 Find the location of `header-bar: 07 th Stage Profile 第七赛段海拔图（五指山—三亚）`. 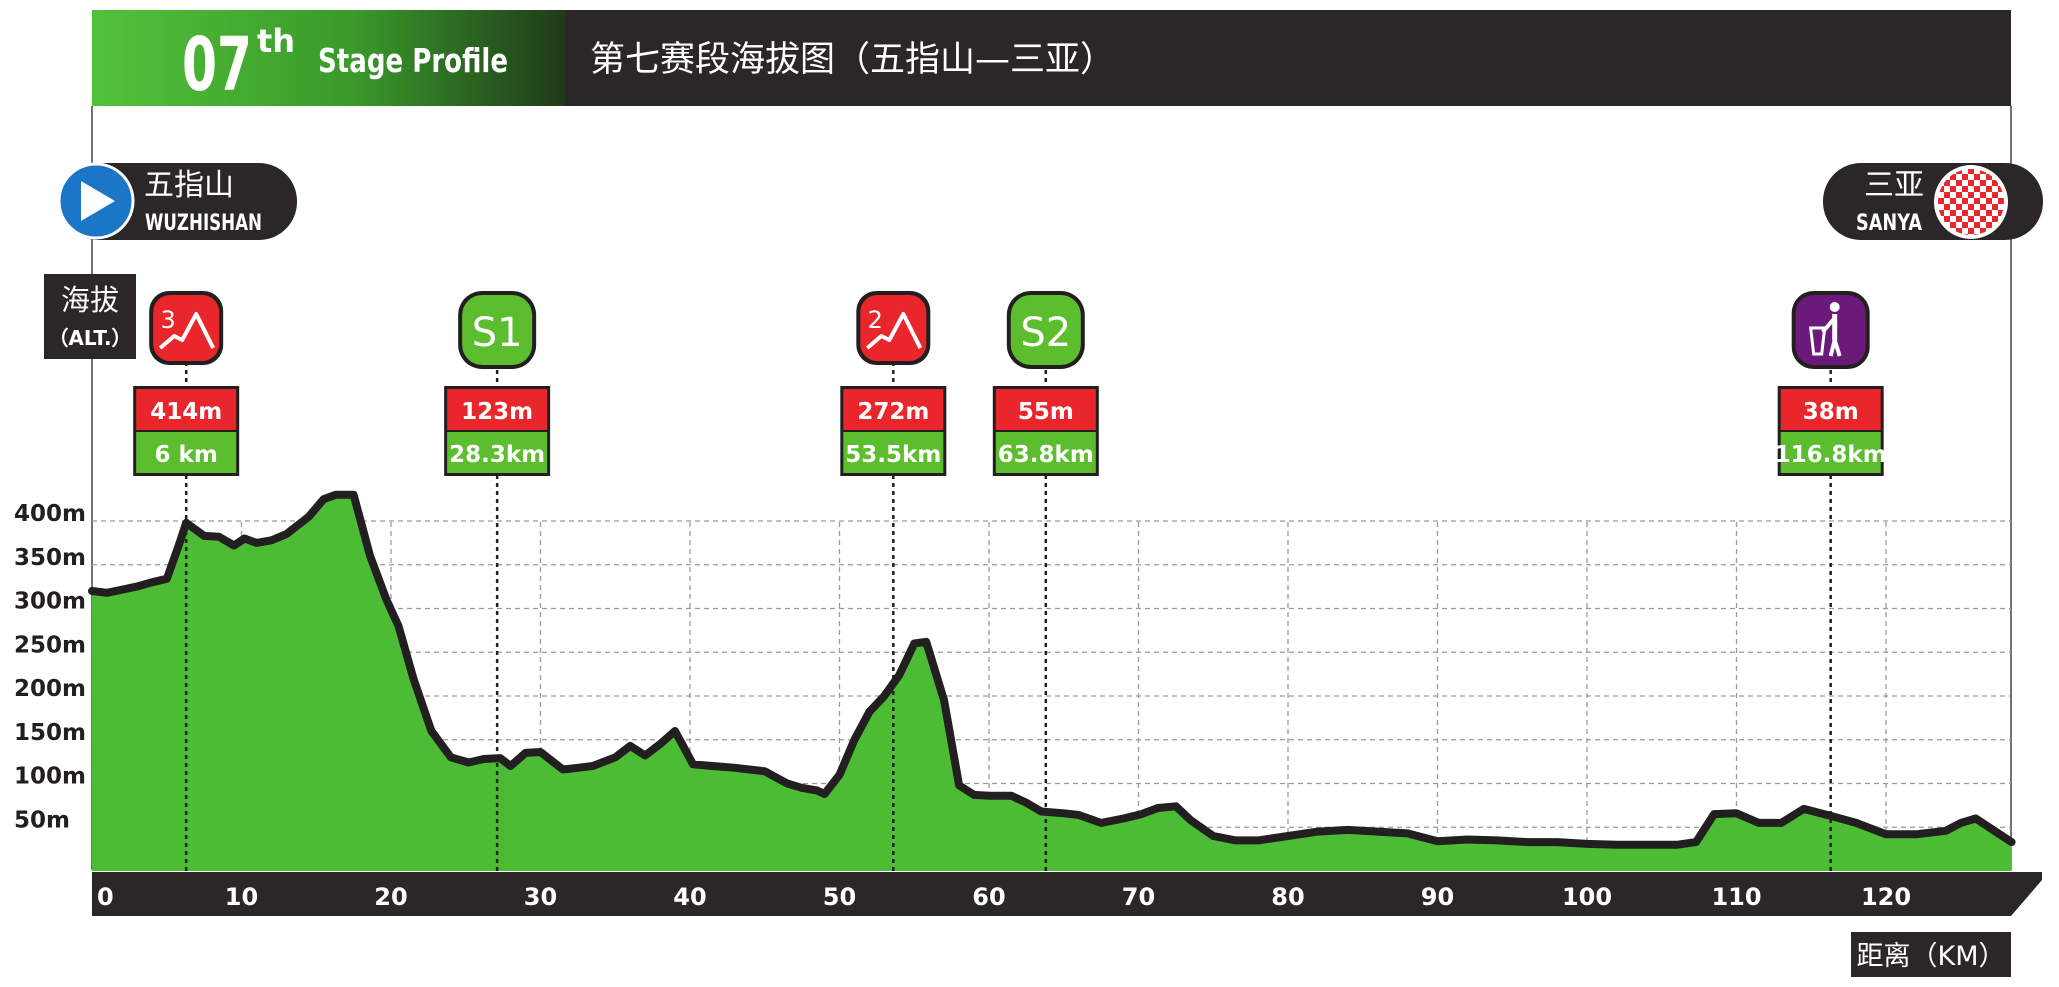

header-bar: 07 th Stage Profile 第七赛段海拔图（五指山—三亚） is located at coordinates (1051, 59).